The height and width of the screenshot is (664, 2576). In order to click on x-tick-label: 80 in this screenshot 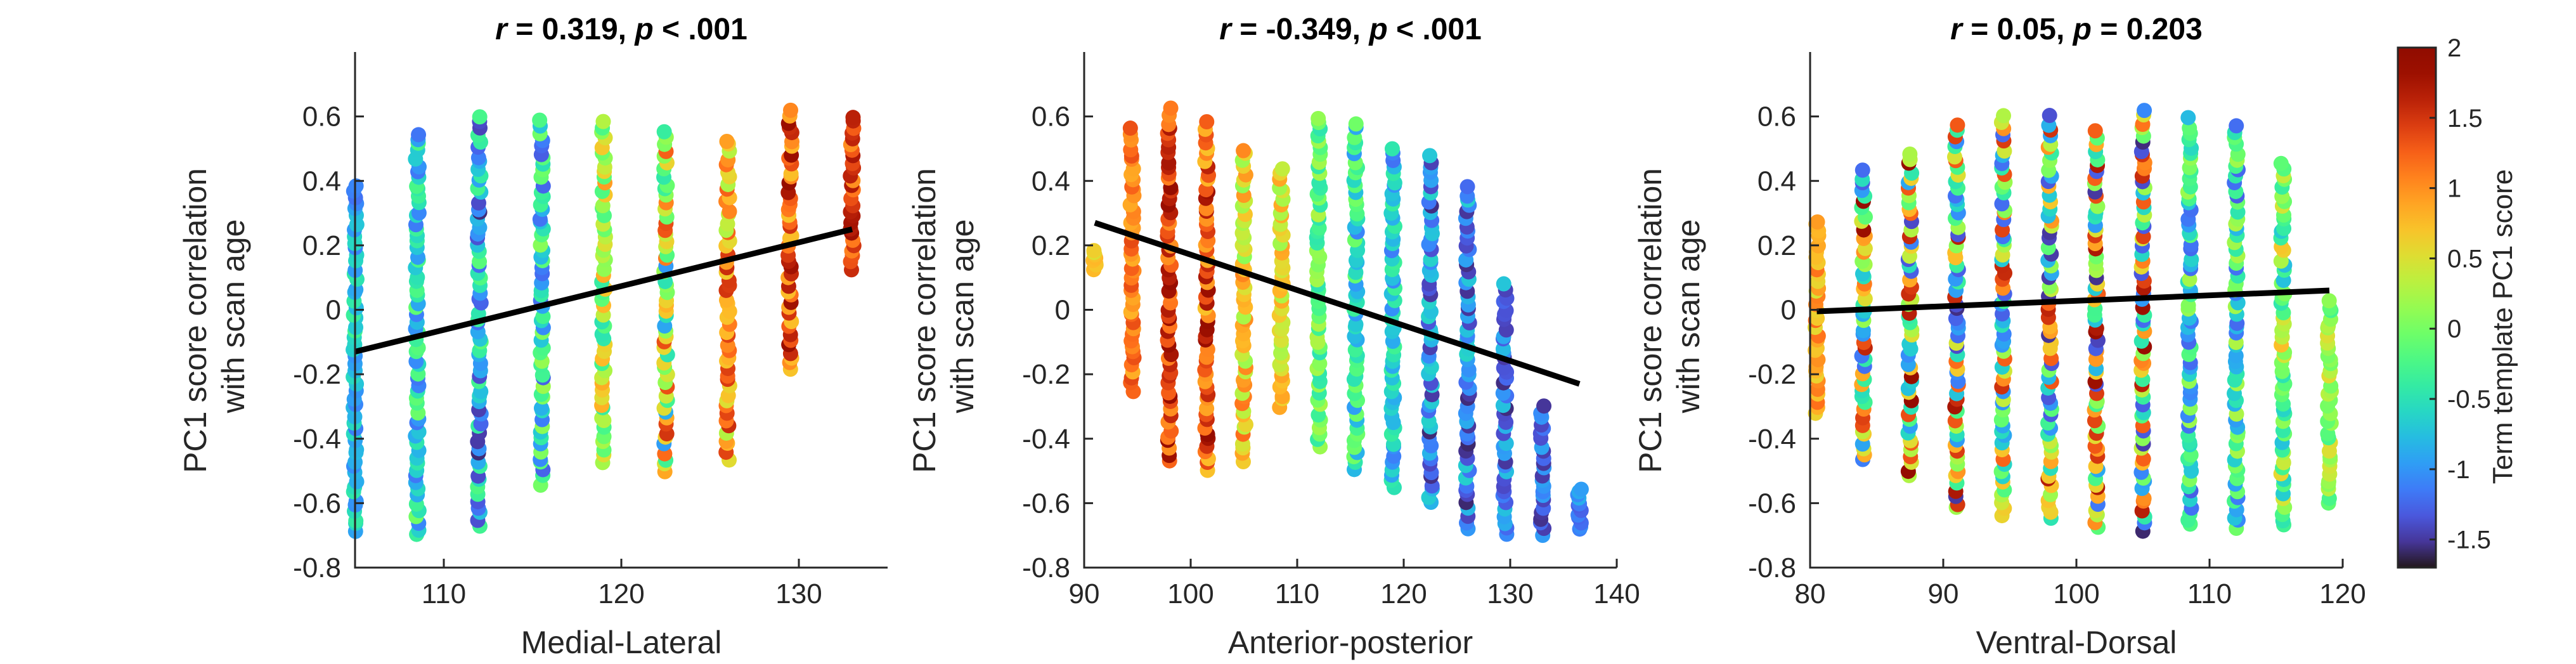, I will do `click(1810, 593)`.